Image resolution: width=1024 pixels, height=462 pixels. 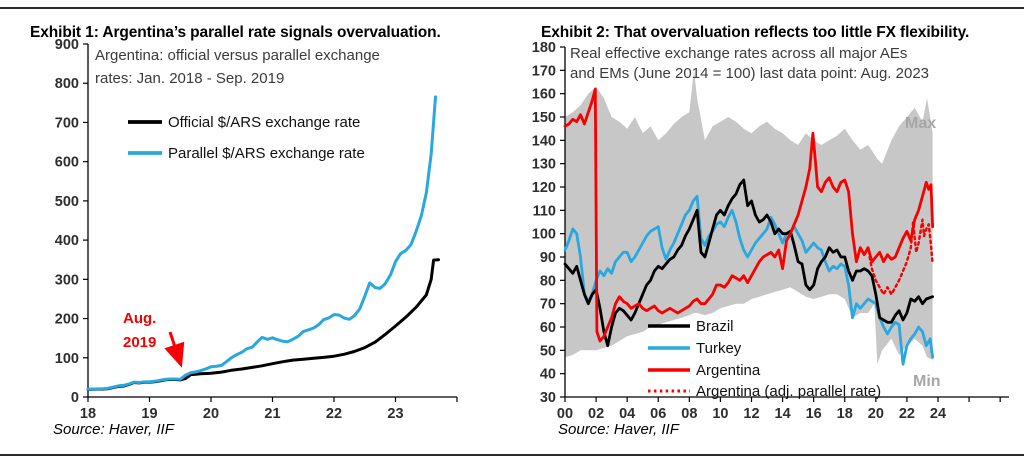 What do you see at coordinates (67, 84) in the screenshot?
I see `y-tick-label: 800` at bounding box center [67, 84].